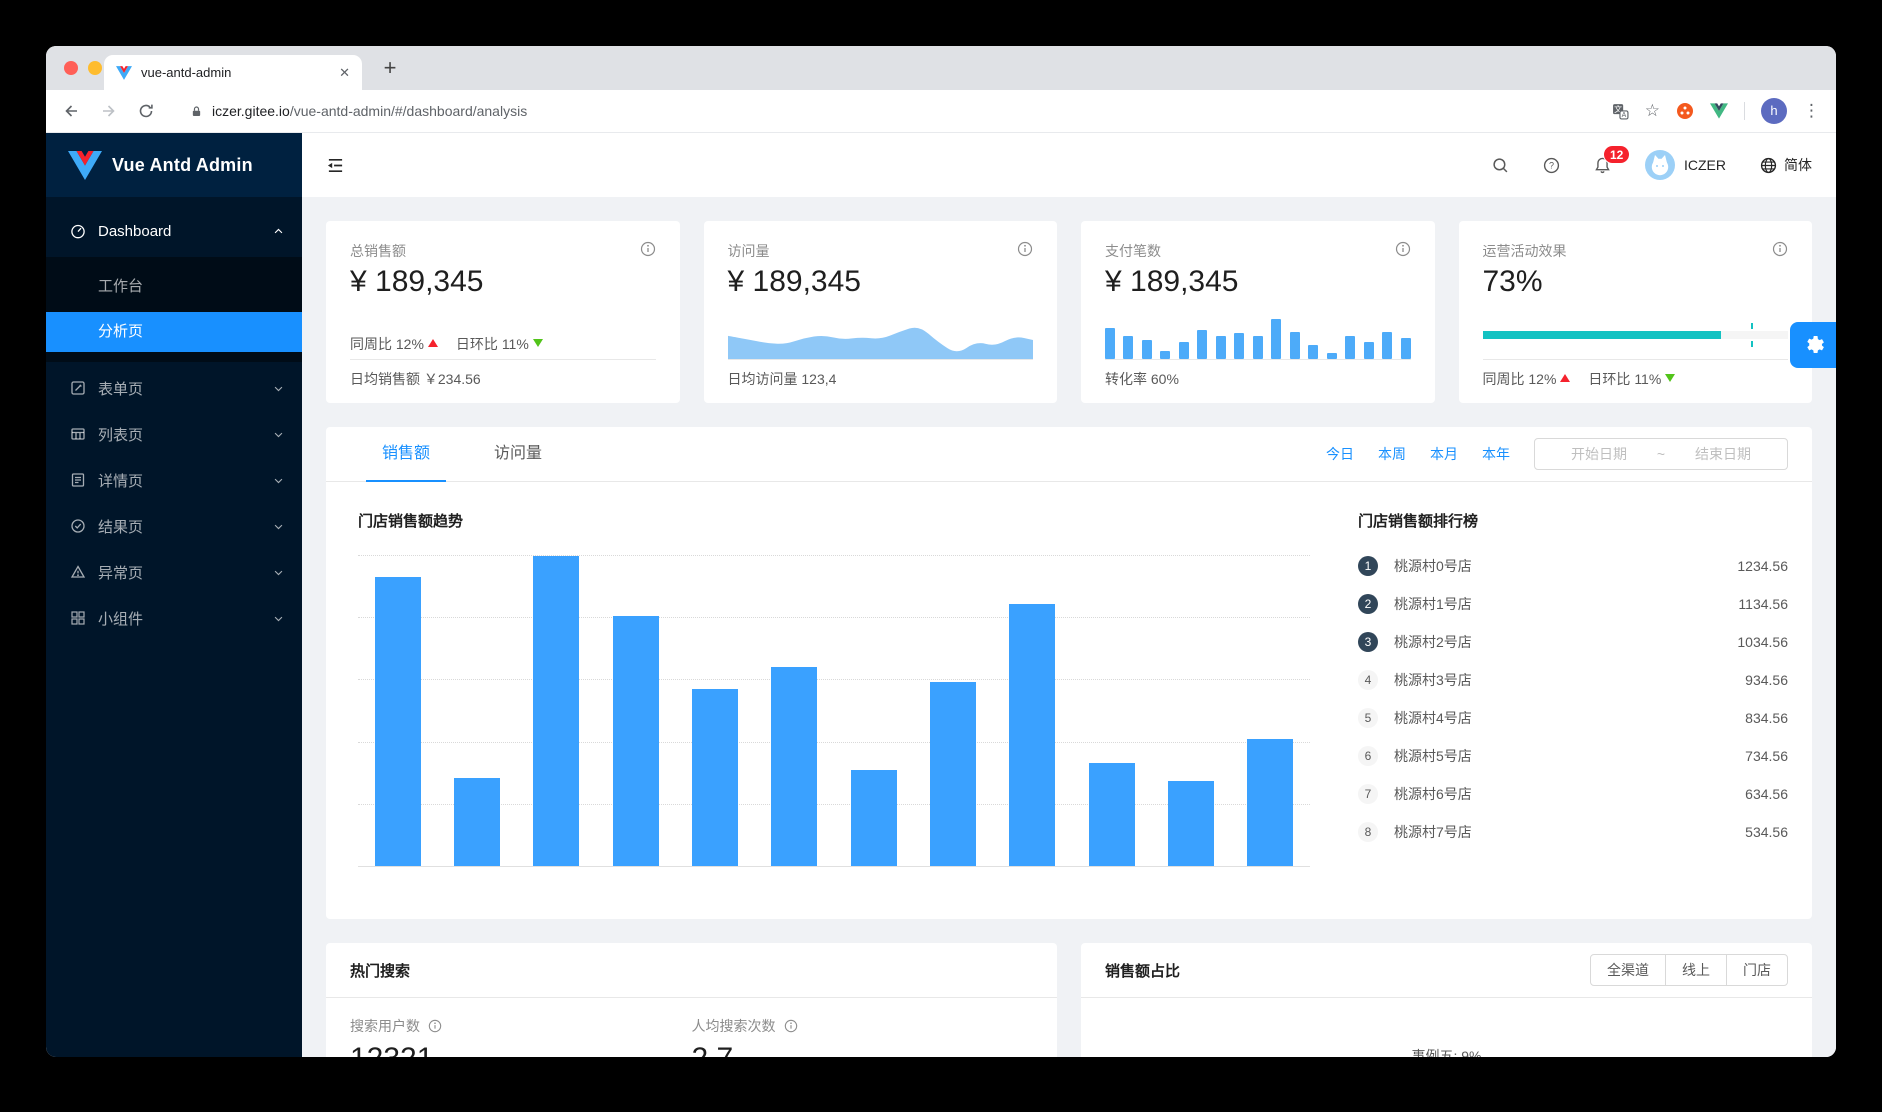 This screenshot has width=1882, height=1112. Describe the element at coordinates (411, 521) in the screenshot. I see `trend-chart-title: 门店销售额趋势` at that location.